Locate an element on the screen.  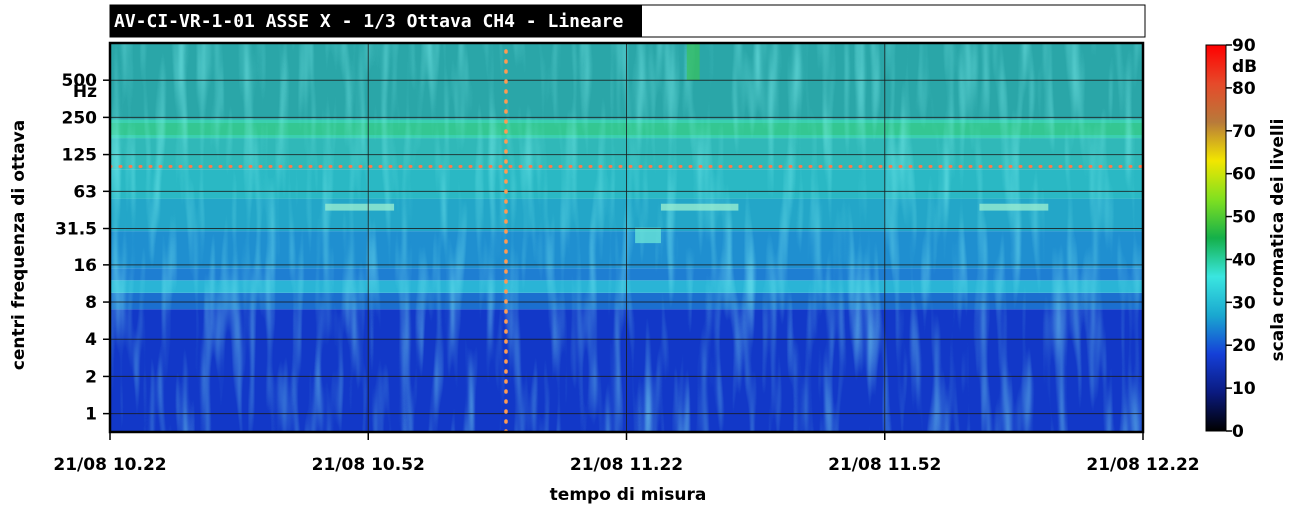
y-tick-label: 250 is located at coordinates (80, 118).